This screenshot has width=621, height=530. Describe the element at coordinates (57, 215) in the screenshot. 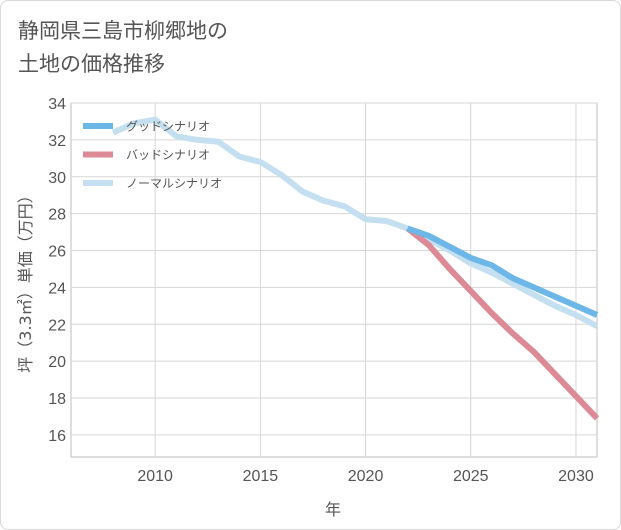

I see `y-tick-label: 28` at that location.